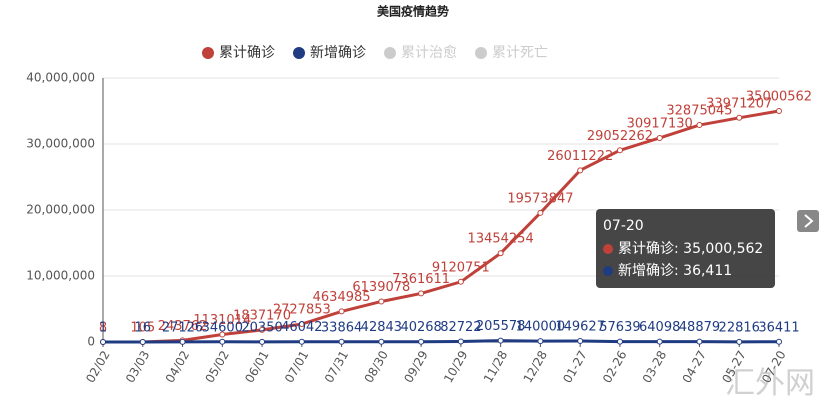 The height and width of the screenshot is (406, 826). Describe the element at coordinates (247, 53) in the screenshot. I see `legend-label: 累计确诊` at that location.